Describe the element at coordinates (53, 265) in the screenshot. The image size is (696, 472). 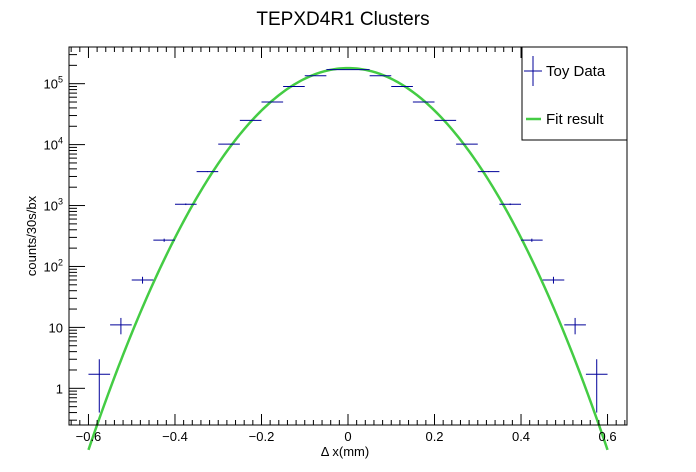
I see `y-tick-label: 10²` at that location.